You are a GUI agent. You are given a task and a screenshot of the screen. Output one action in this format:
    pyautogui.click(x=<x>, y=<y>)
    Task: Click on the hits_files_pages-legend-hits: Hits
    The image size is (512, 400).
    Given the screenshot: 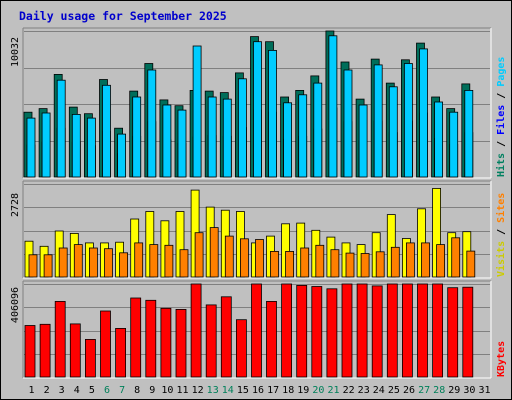 What is the action you would take?
    pyautogui.click(x=501, y=165)
    